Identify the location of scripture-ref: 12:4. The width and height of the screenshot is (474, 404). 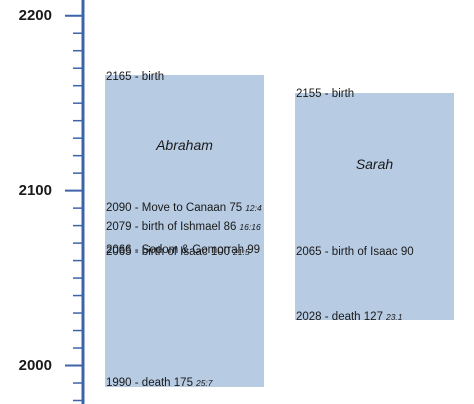
(253, 208).